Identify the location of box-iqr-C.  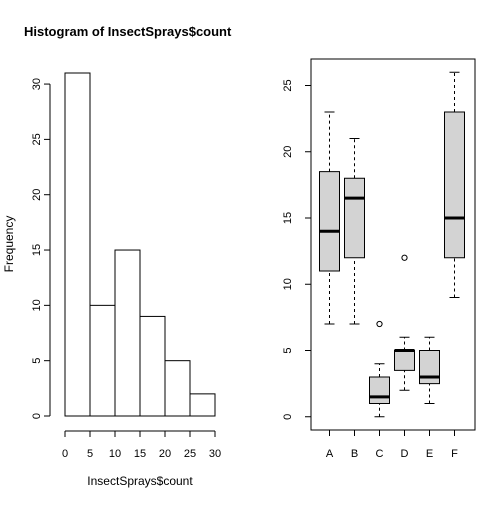
(379, 390).